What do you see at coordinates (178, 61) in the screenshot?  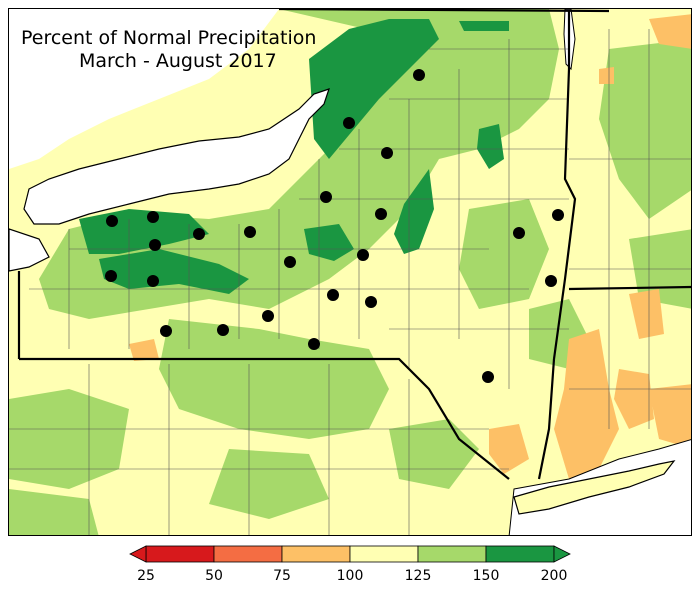 I see `map-subtitle: March - August 2017` at bounding box center [178, 61].